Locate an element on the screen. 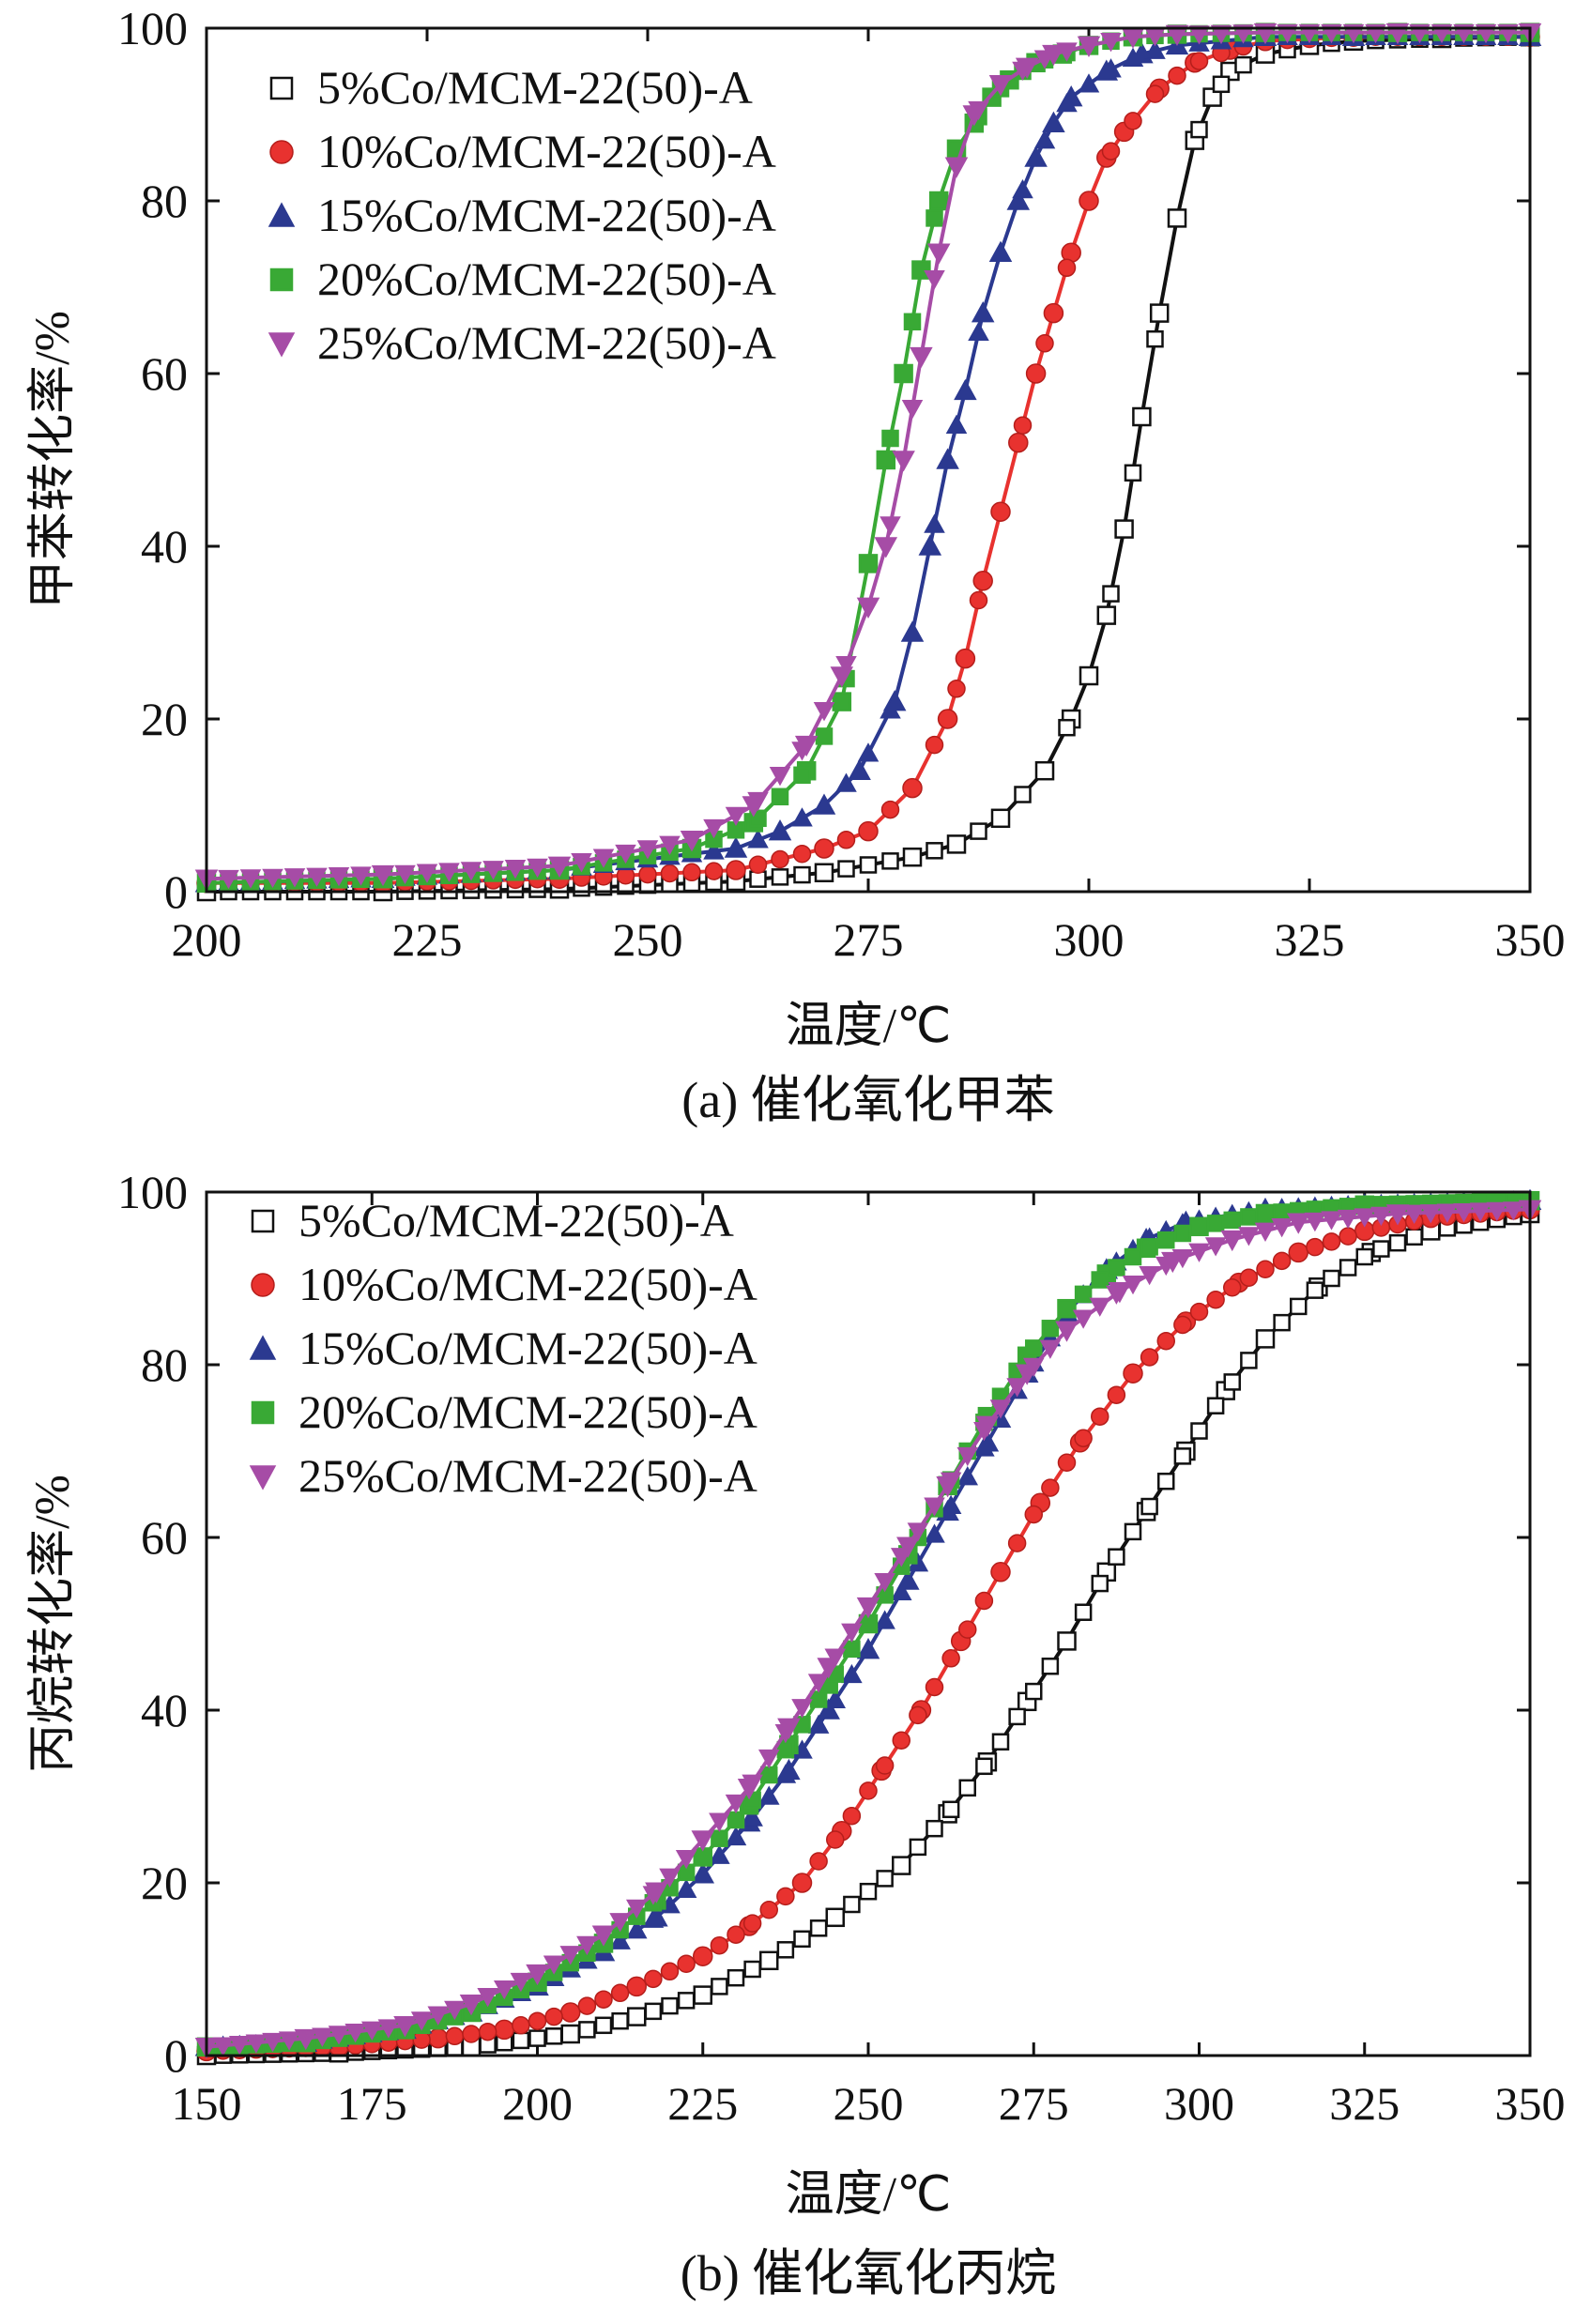  panel-a-x-axis-title: 温度/℃ is located at coordinates (869, 1026).